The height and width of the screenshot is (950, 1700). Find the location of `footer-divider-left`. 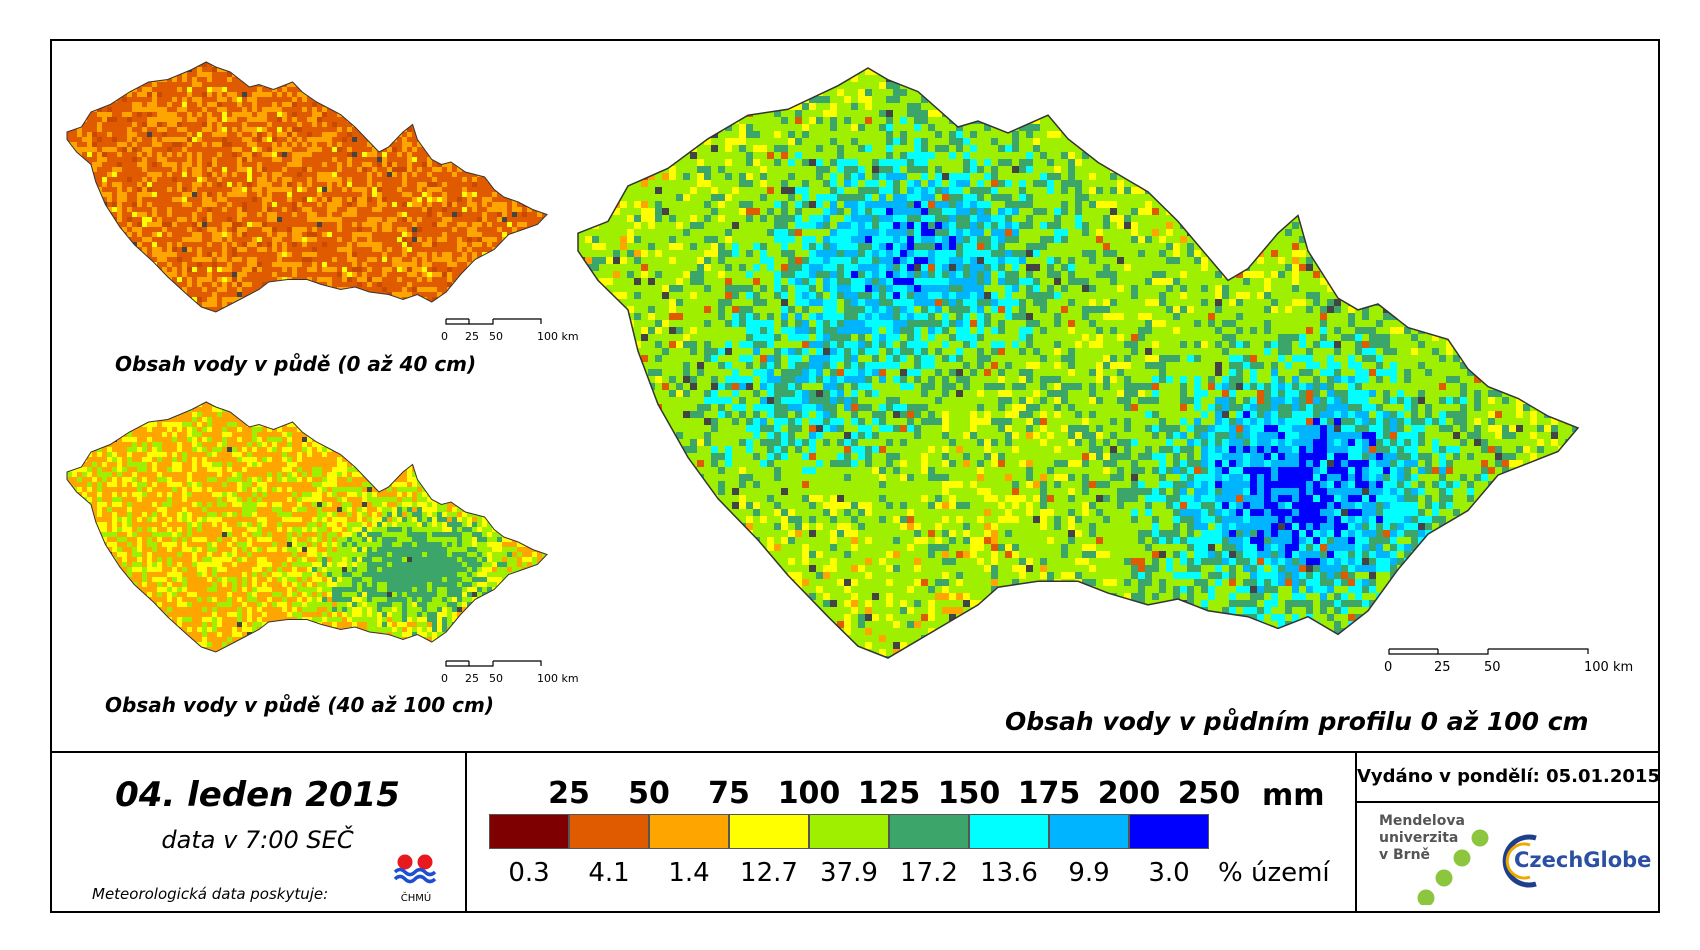

footer-divider-left is located at coordinates (466, 832).